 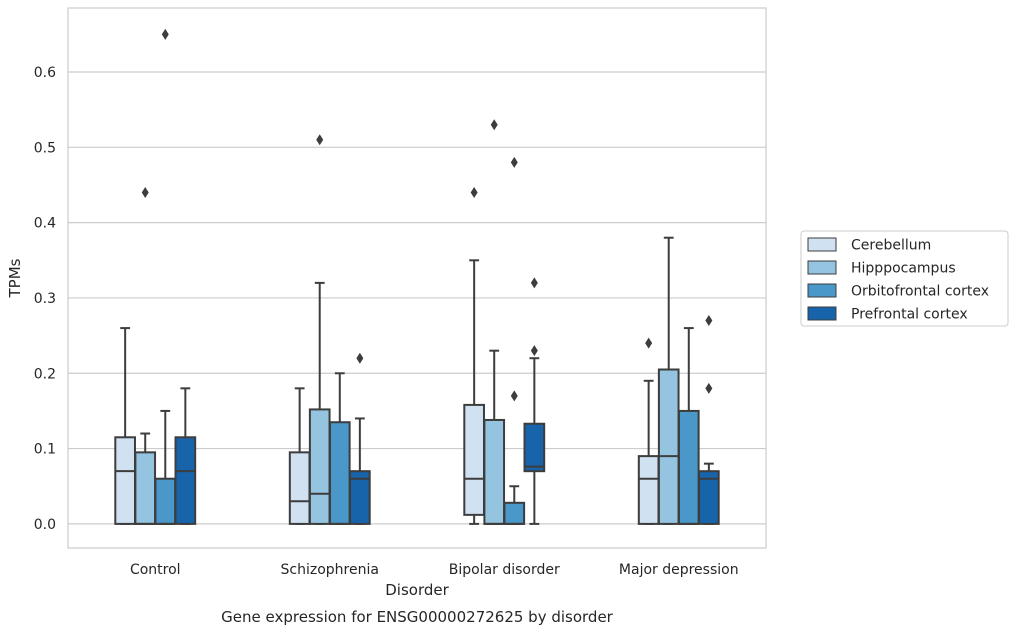 I want to click on x-tick-label: Major depression, so click(x=679, y=570).